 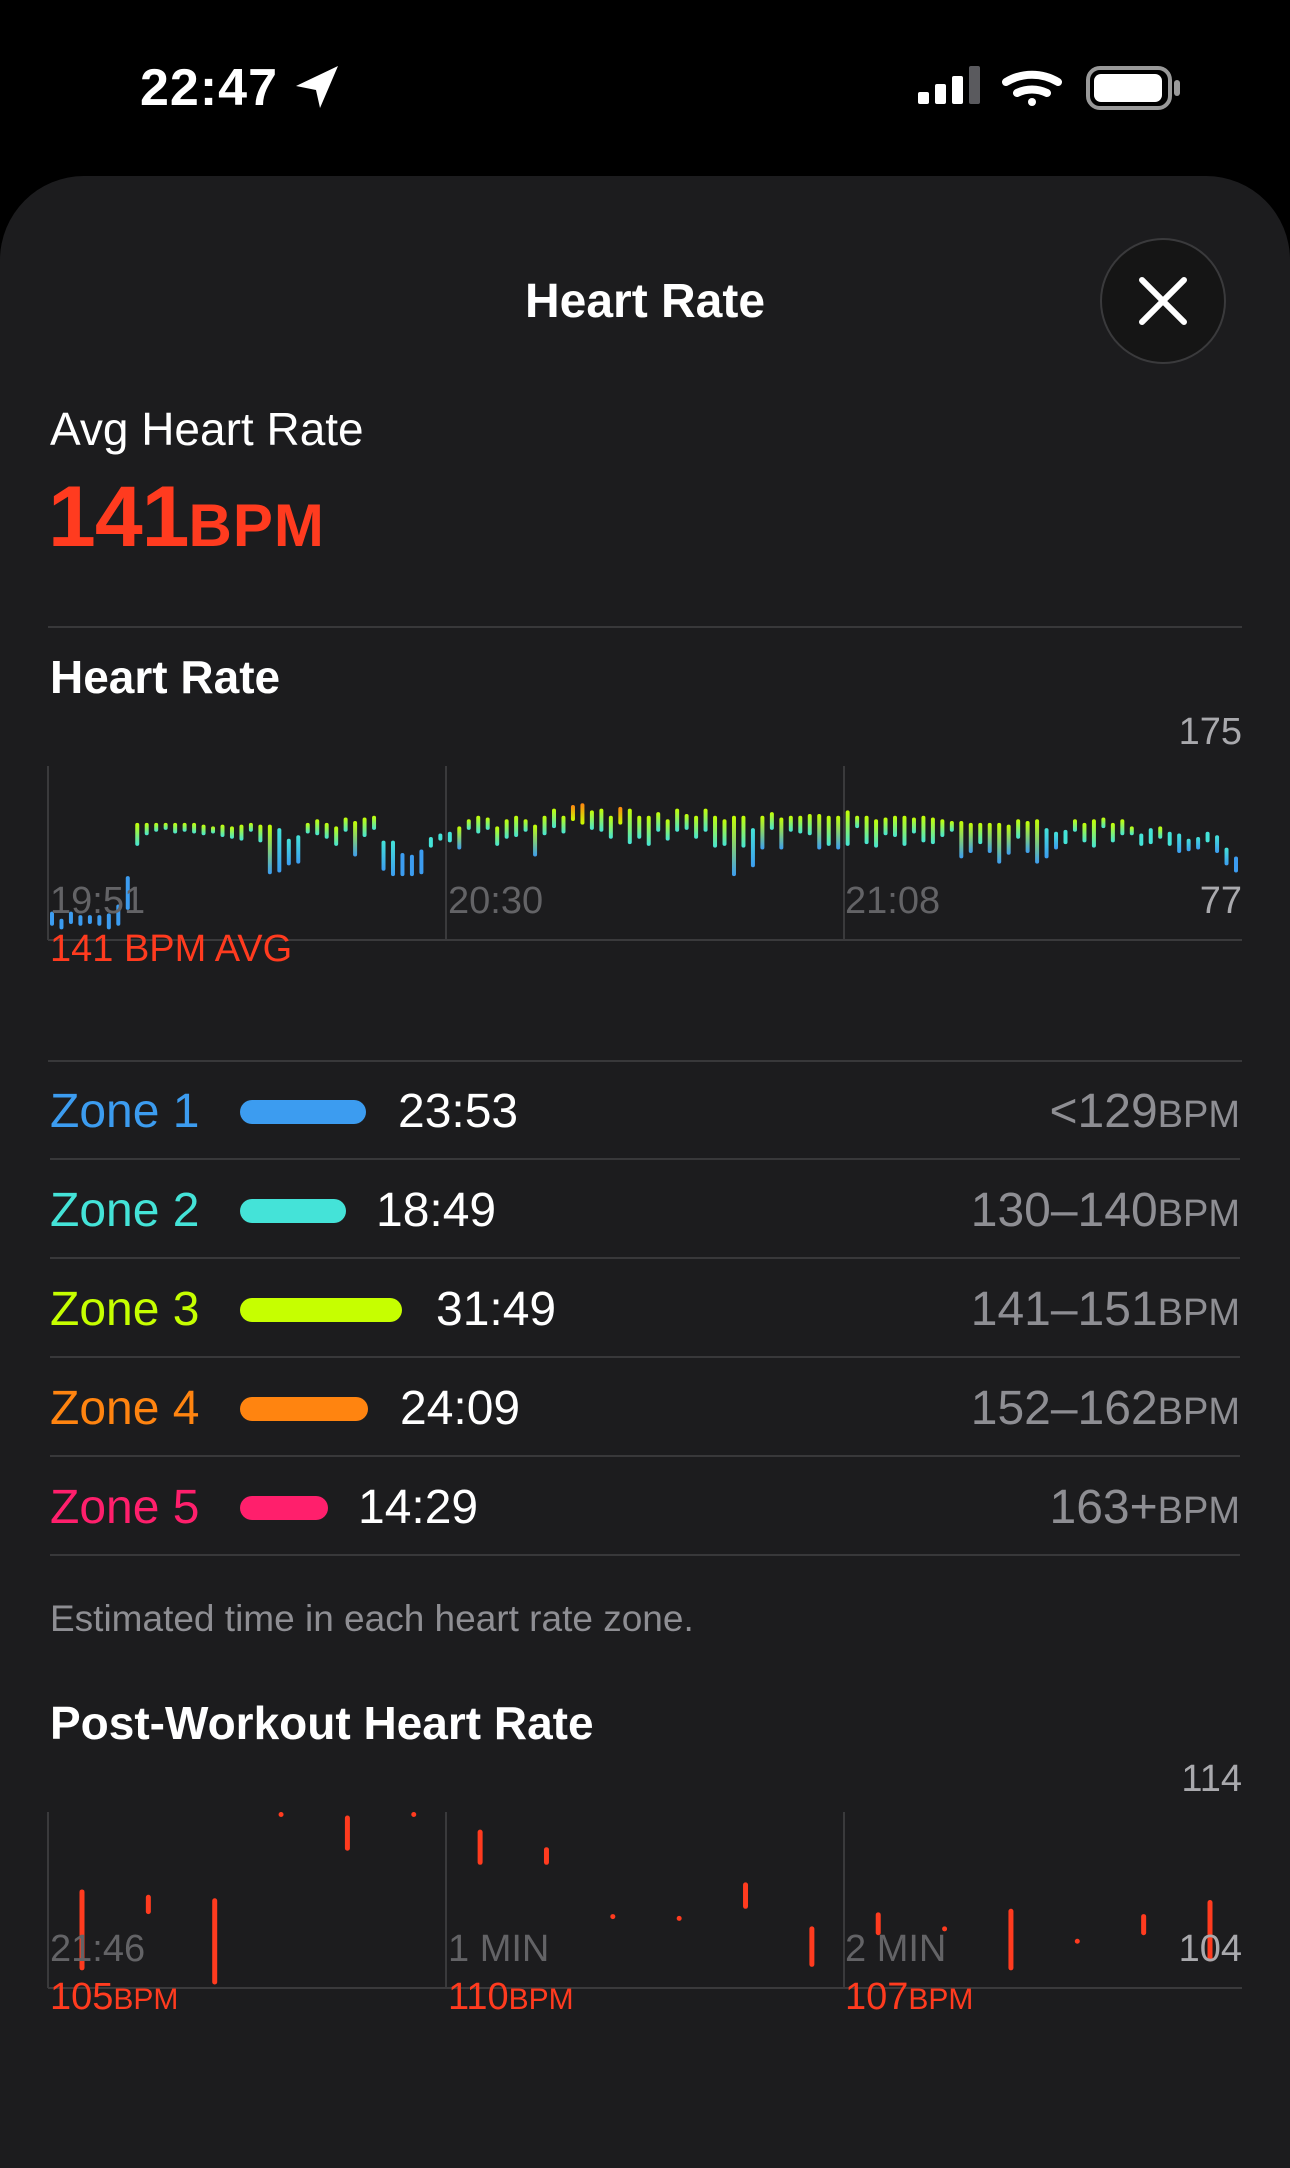 I want to click on pw-readout-value: 105, so click(x=82, y=1997).